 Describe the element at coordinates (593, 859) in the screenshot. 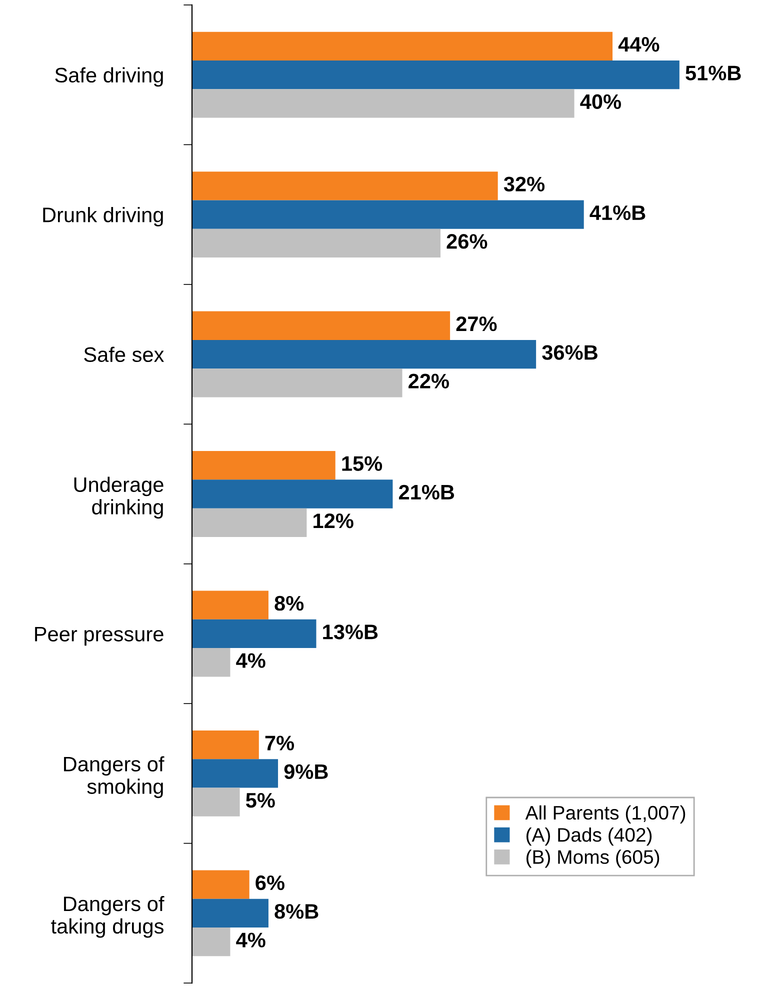

I see `legend-label: (B) Moms (605)` at that location.